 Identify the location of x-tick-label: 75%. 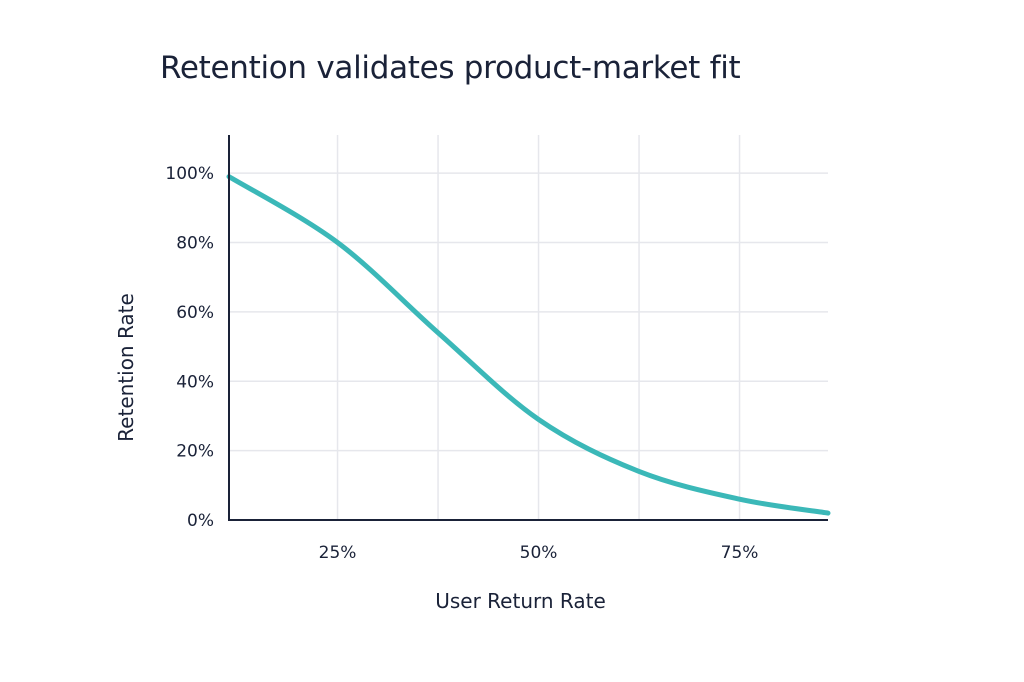
(740, 553).